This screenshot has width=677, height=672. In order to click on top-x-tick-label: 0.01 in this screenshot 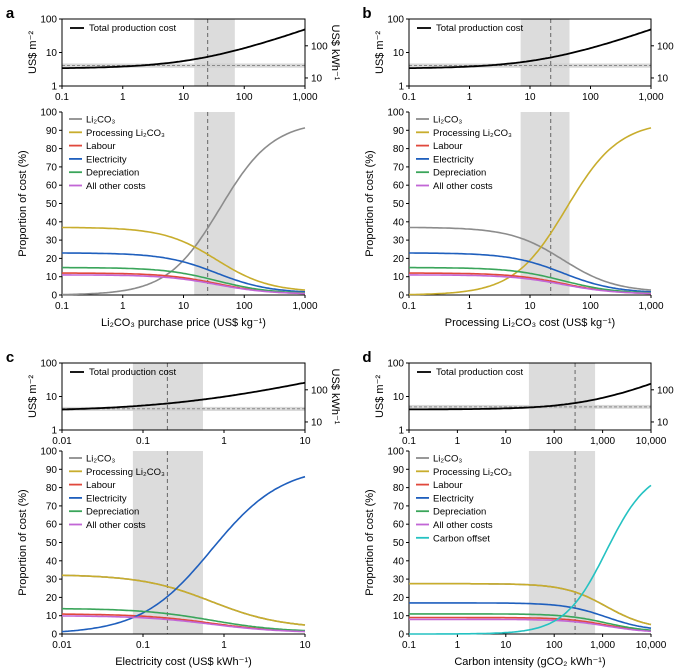, I will do `click(62, 441)`.